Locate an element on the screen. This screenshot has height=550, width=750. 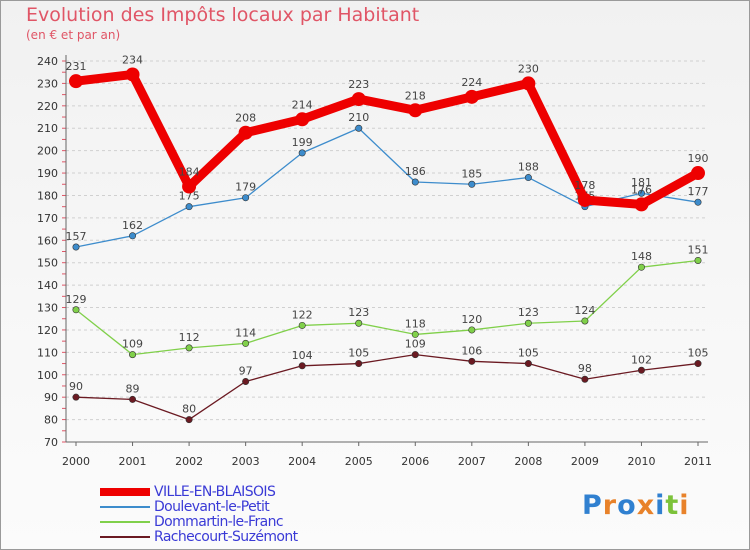
logo-letter: r is located at coordinates (610, 505).